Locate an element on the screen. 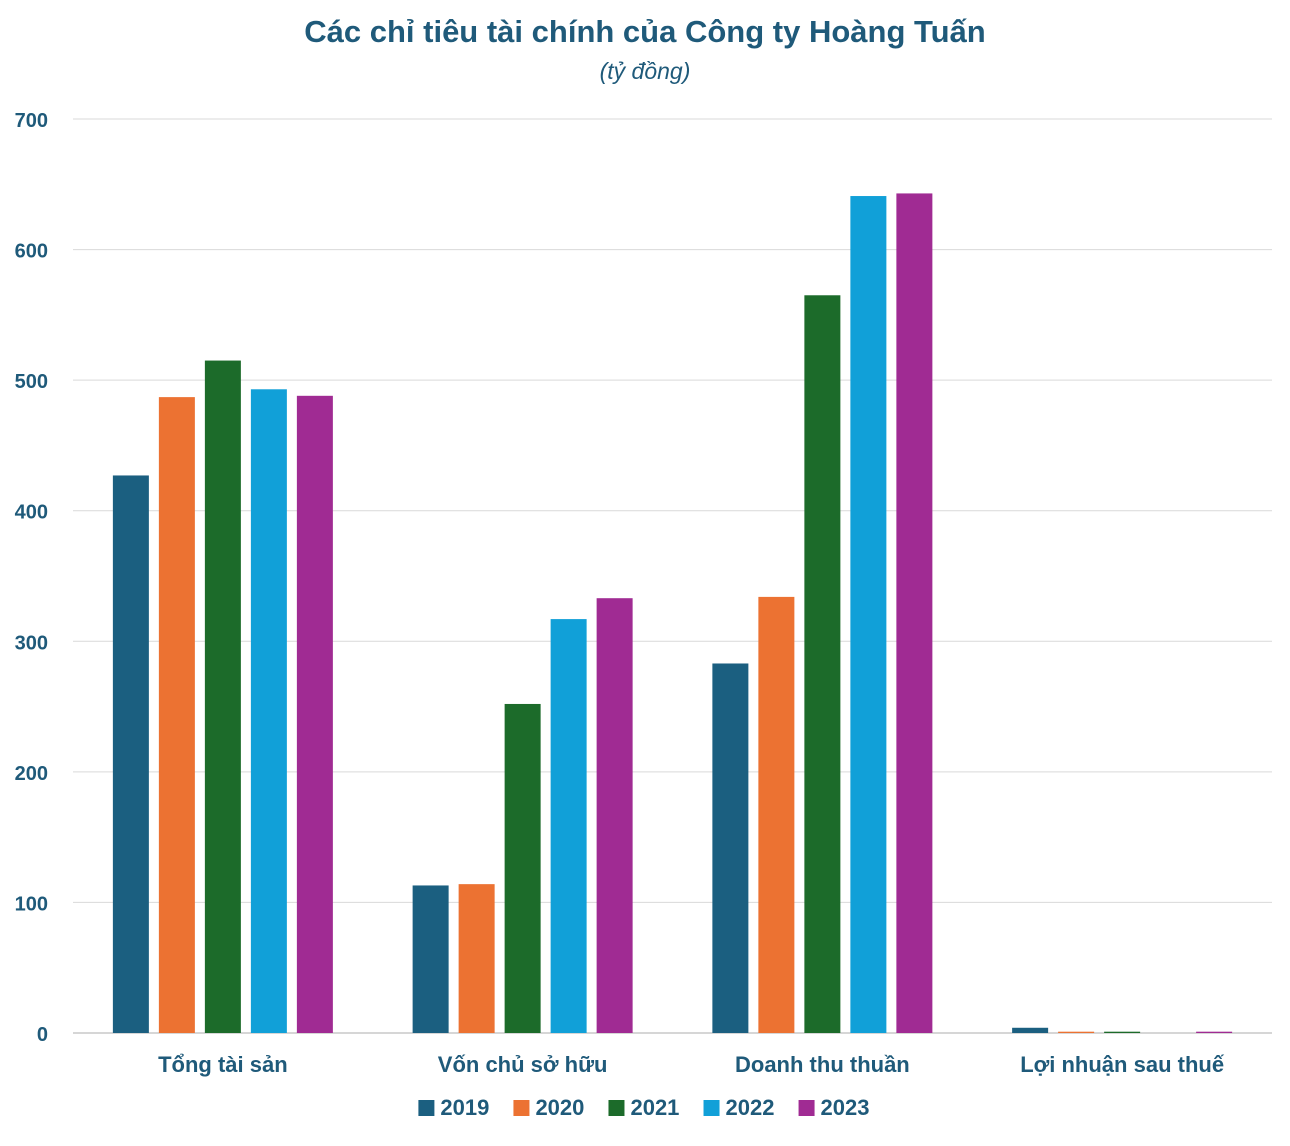 This screenshot has width=1290, height=1146. legend-label: 2023 is located at coordinates (845, 1107).